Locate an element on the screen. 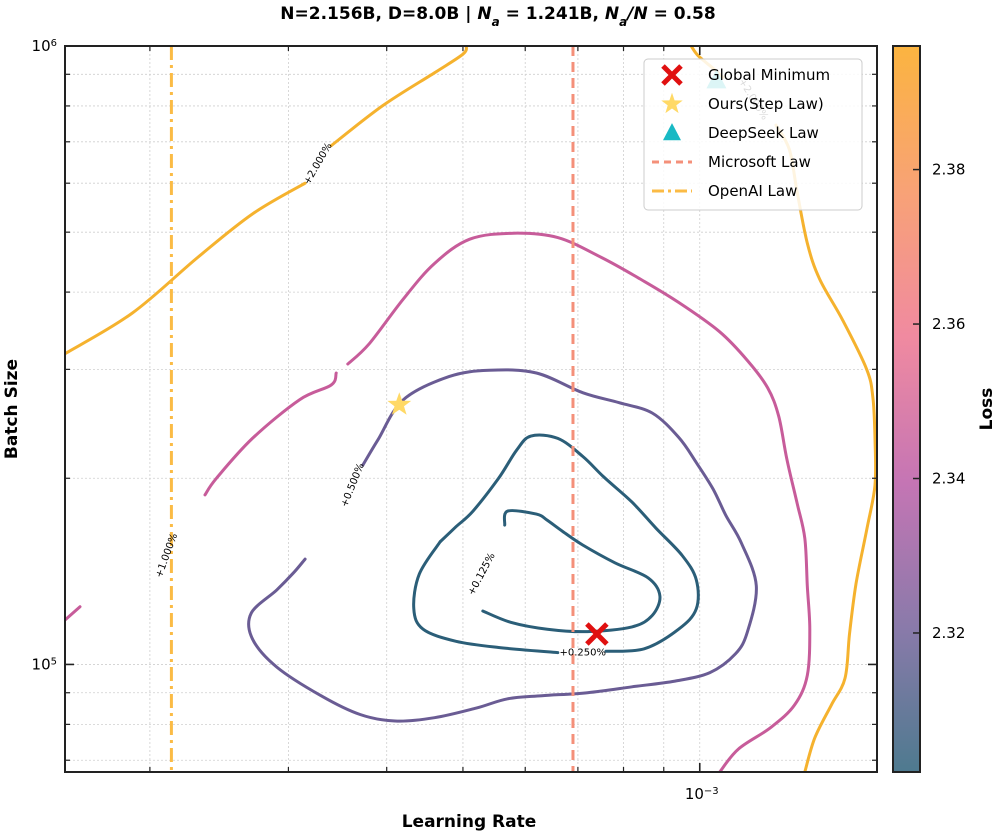 Image resolution: width=996 pixels, height=834 pixels. colorbar-tick-label: 2.36 is located at coordinates (948, 324).